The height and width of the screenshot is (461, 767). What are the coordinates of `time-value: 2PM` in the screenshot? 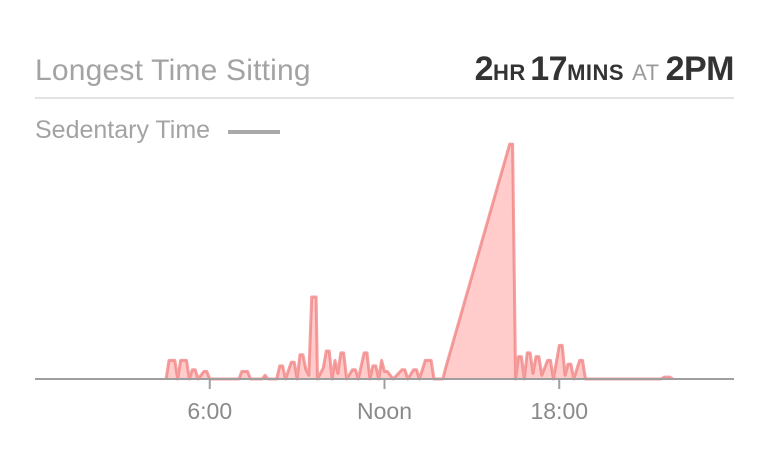 It's located at (700, 69).